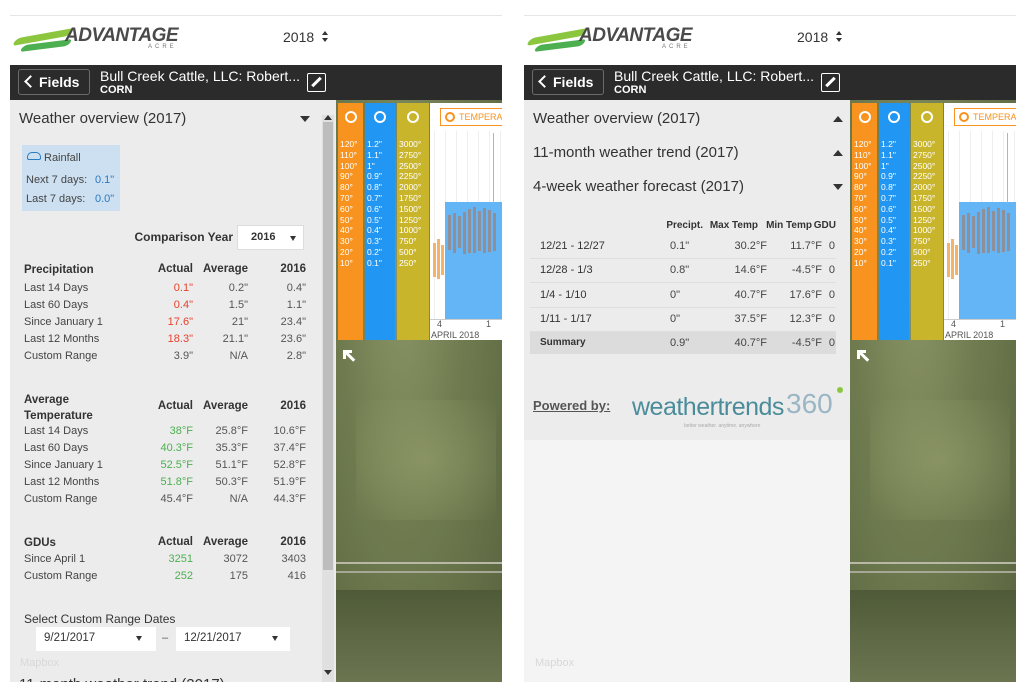  Describe the element at coordinates (346, 241) in the screenshot. I see `strip-label: 30°` at that location.